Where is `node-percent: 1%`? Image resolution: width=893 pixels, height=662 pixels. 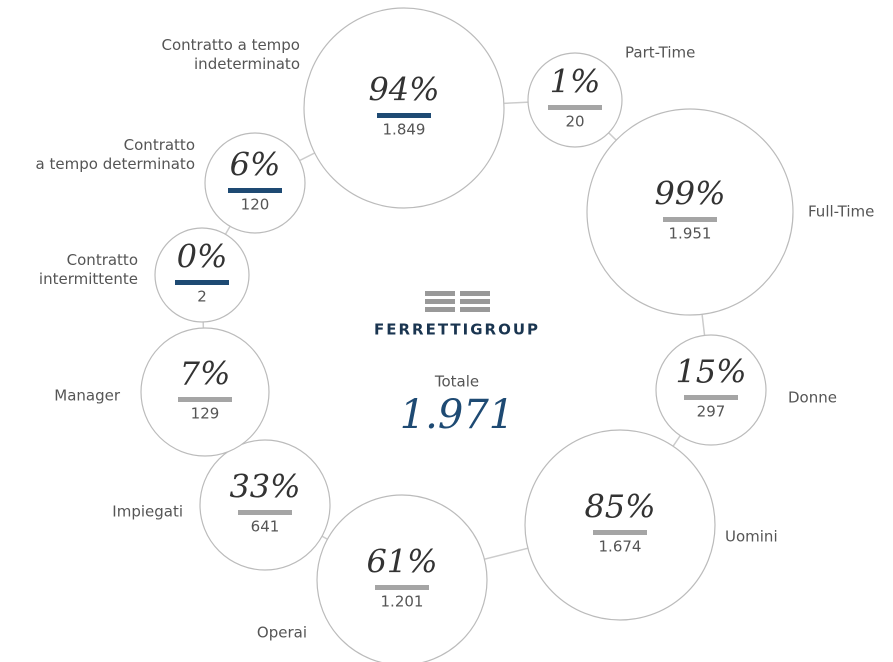 node-percent: 1% is located at coordinates (575, 82).